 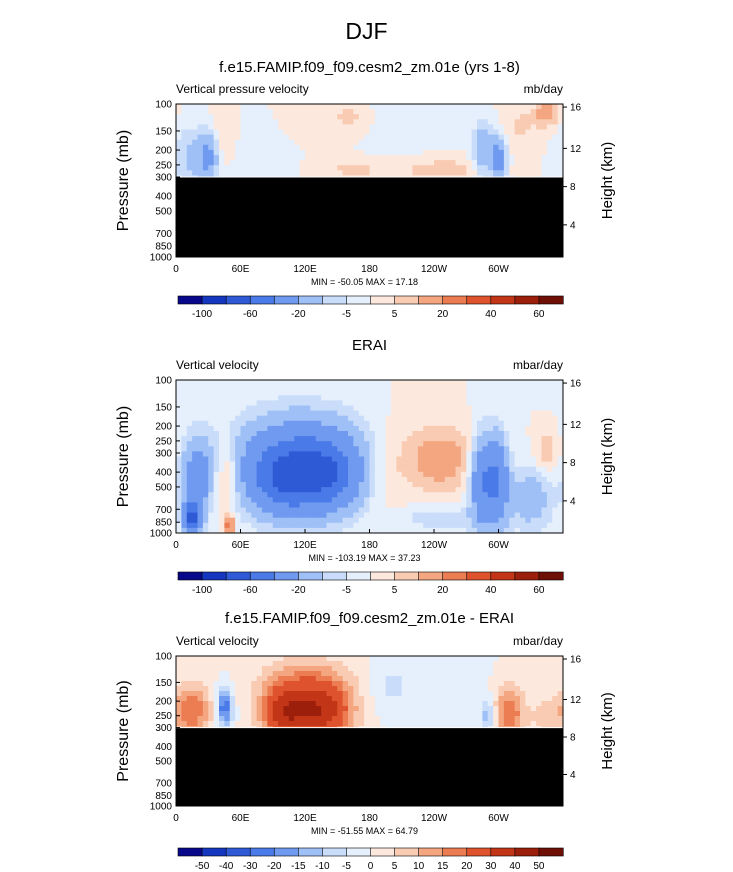 What do you see at coordinates (163, 131) in the screenshot?
I see `y-tick-label: 150` at bounding box center [163, 131].